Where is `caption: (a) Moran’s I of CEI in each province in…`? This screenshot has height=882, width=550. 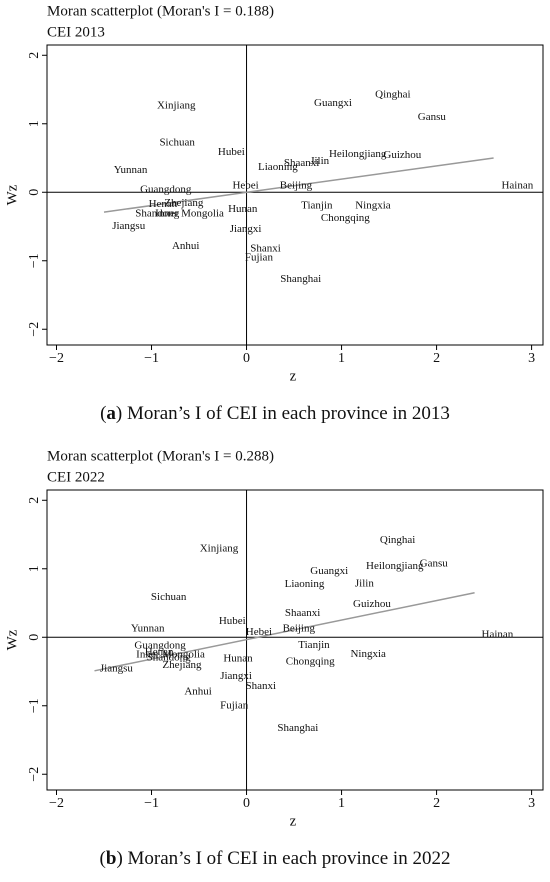
caption: (a) Moran’s I of CEI in each province in… is located at coordinates (275, 413).